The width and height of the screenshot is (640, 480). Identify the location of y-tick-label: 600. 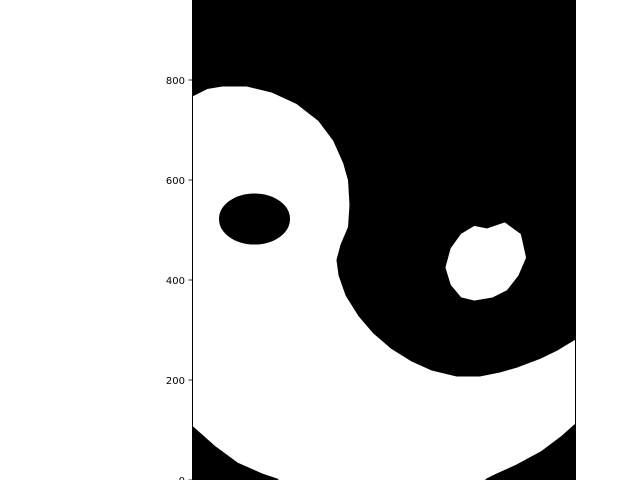
(175, 181).